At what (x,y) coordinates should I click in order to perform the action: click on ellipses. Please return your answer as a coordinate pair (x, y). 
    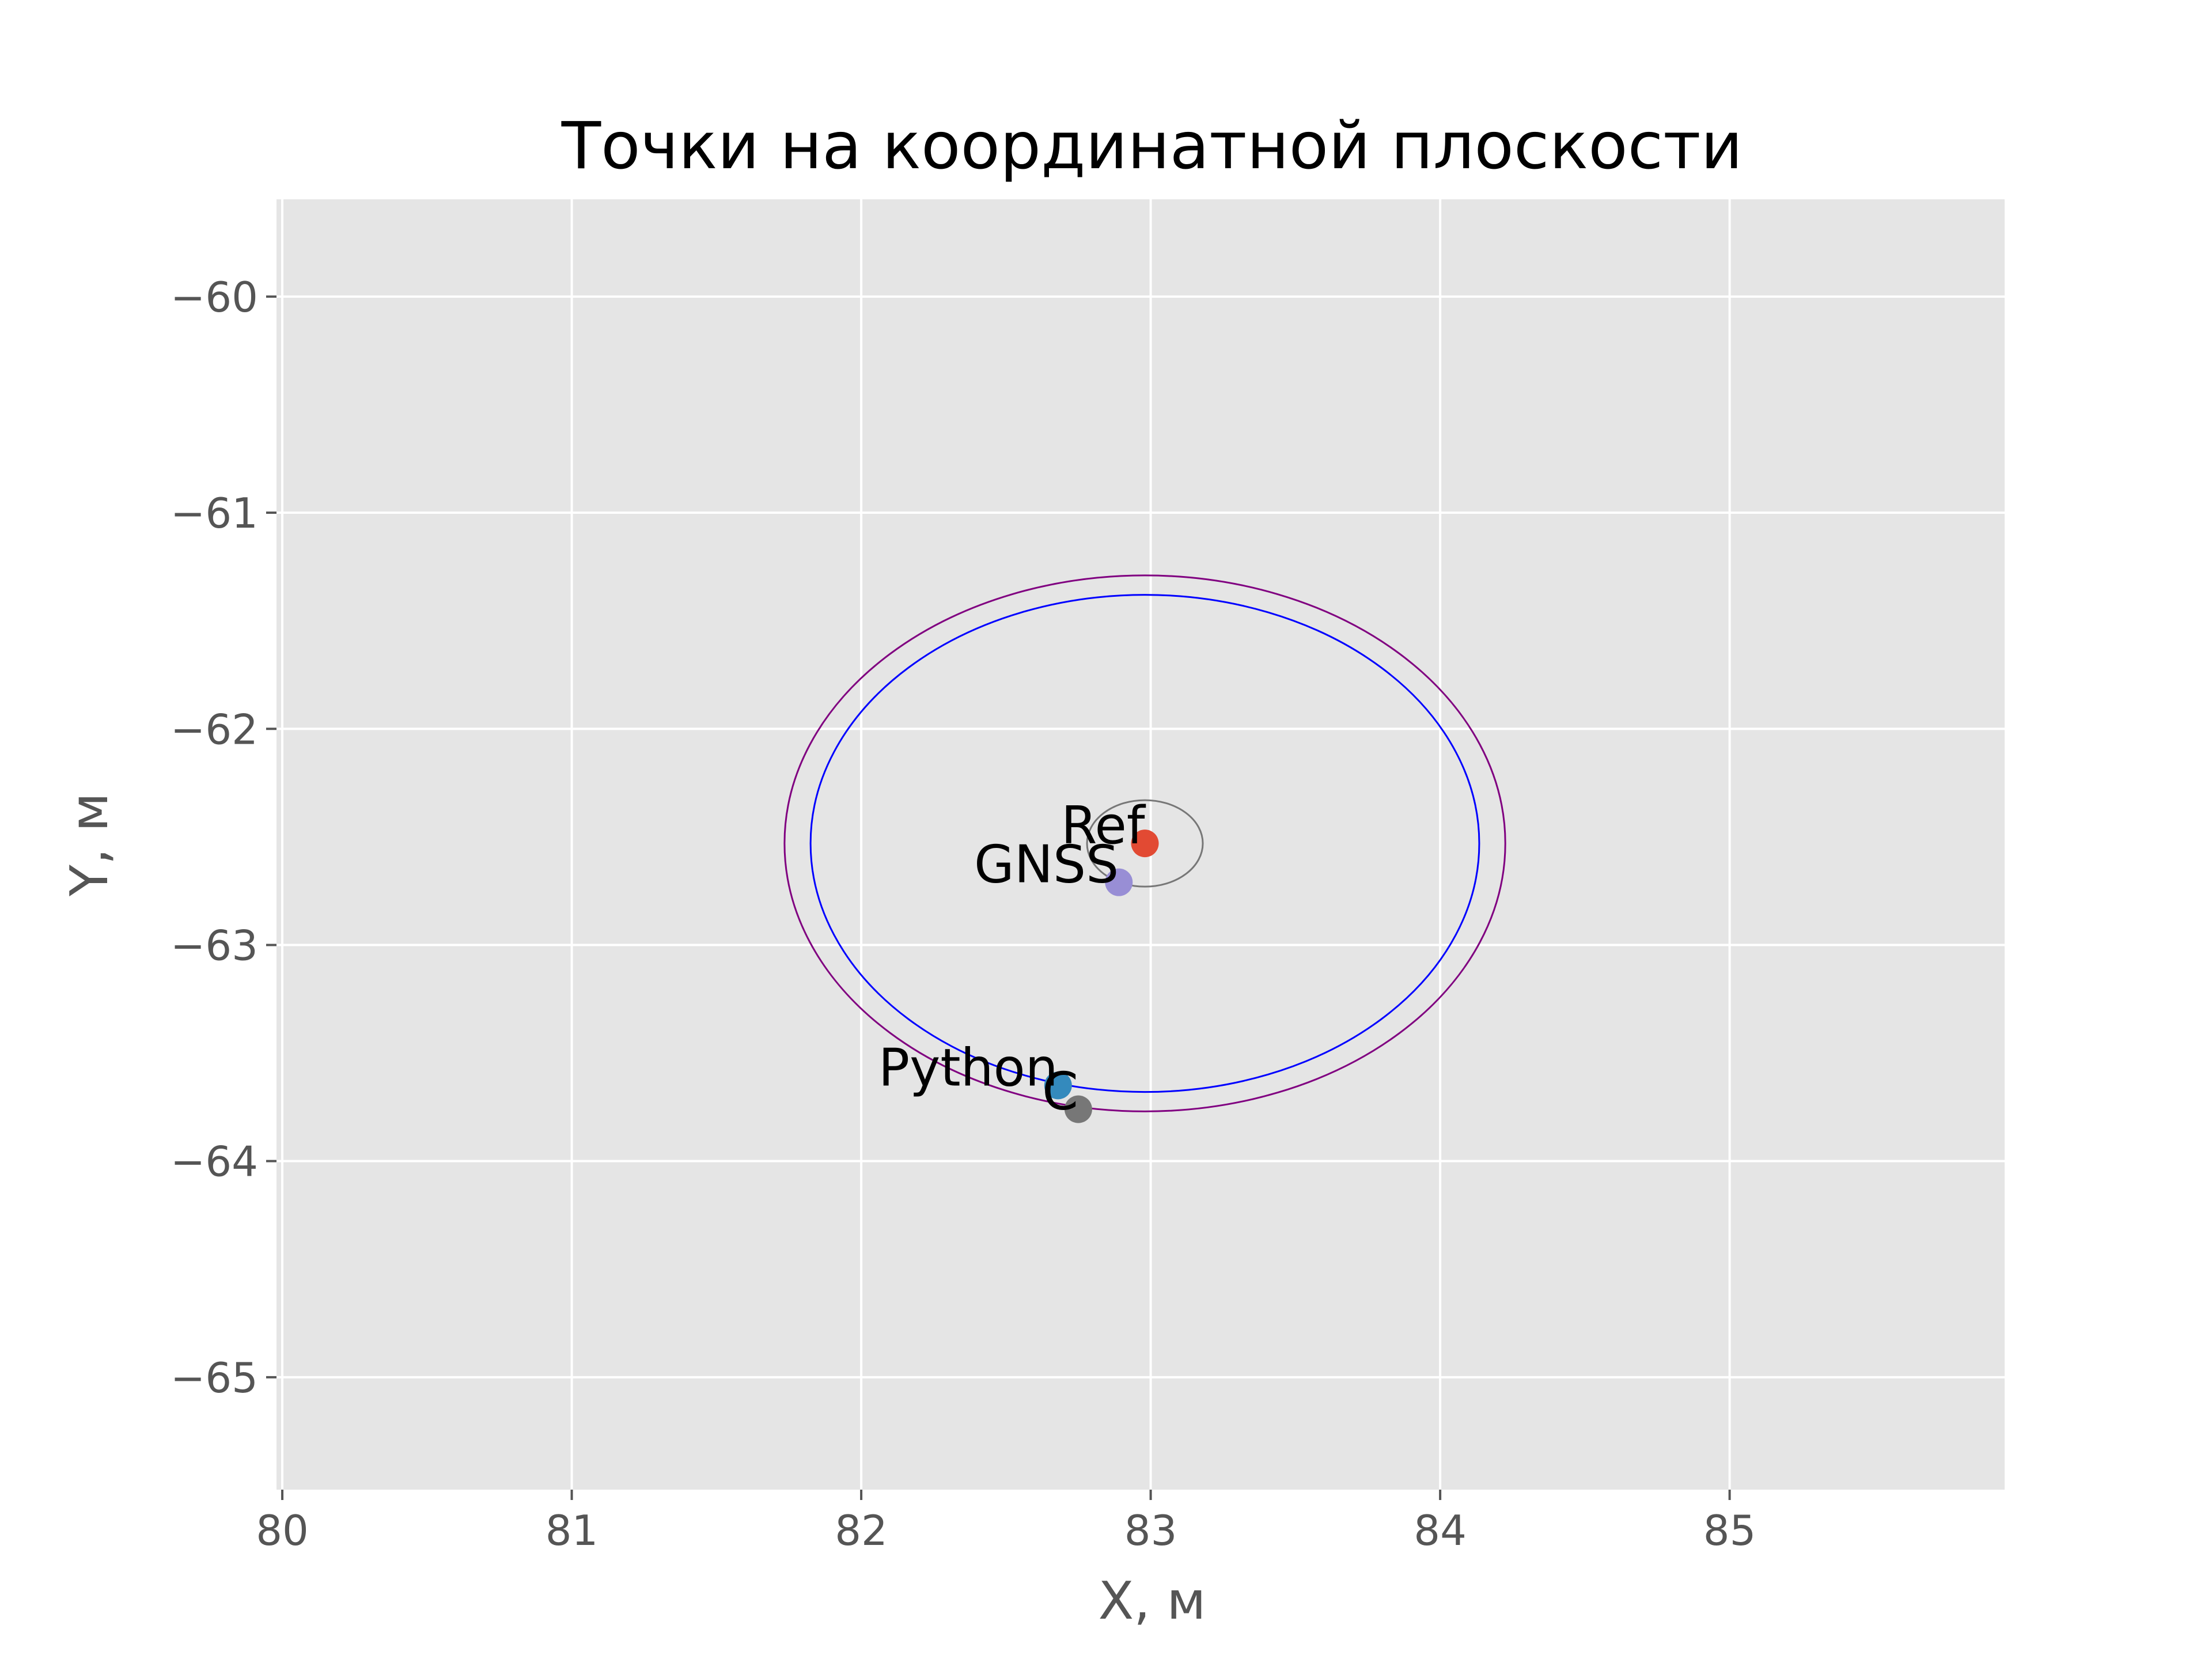
    Looking at the image, I should click on (1144, 843).